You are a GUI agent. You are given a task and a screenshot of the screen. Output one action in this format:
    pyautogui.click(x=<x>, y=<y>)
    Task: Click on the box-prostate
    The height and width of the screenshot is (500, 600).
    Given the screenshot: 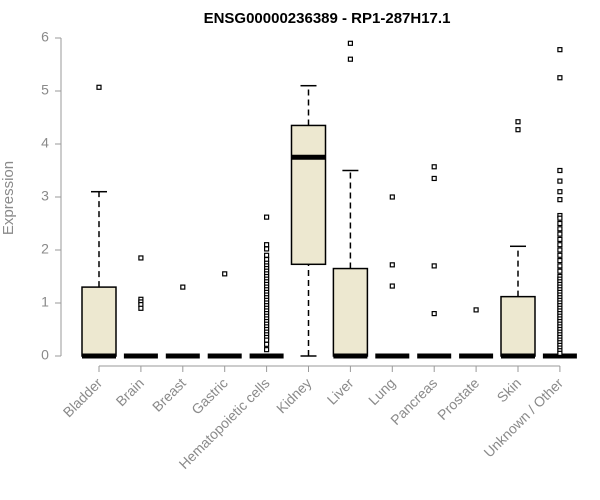 What is the action you would take?
    pyautogui.click(x=476, y=333)
    